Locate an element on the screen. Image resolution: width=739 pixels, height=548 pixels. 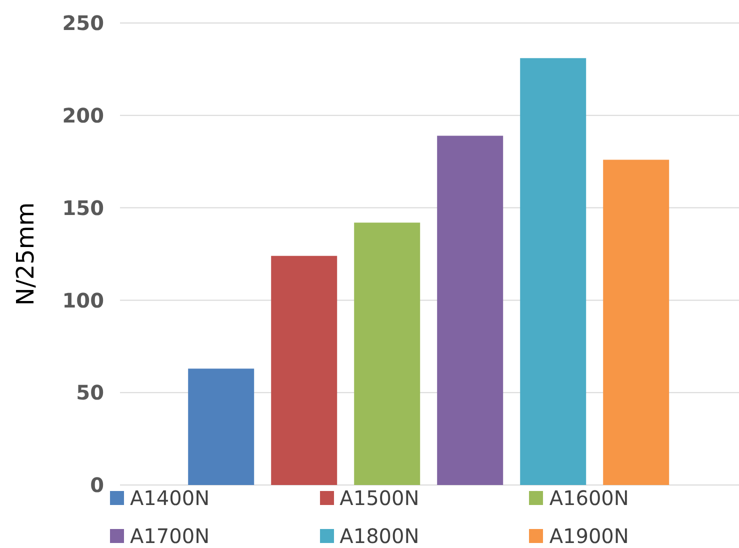
legend-label: A1600N is located at coordinates (589, 498).